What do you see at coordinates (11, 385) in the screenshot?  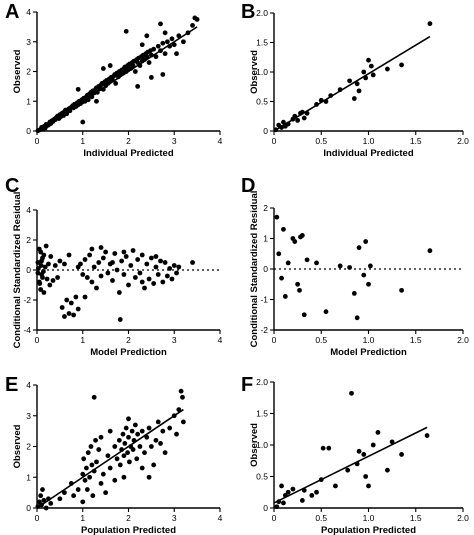 I see `panel-letter-e: E` at bounding box center [11, 385].